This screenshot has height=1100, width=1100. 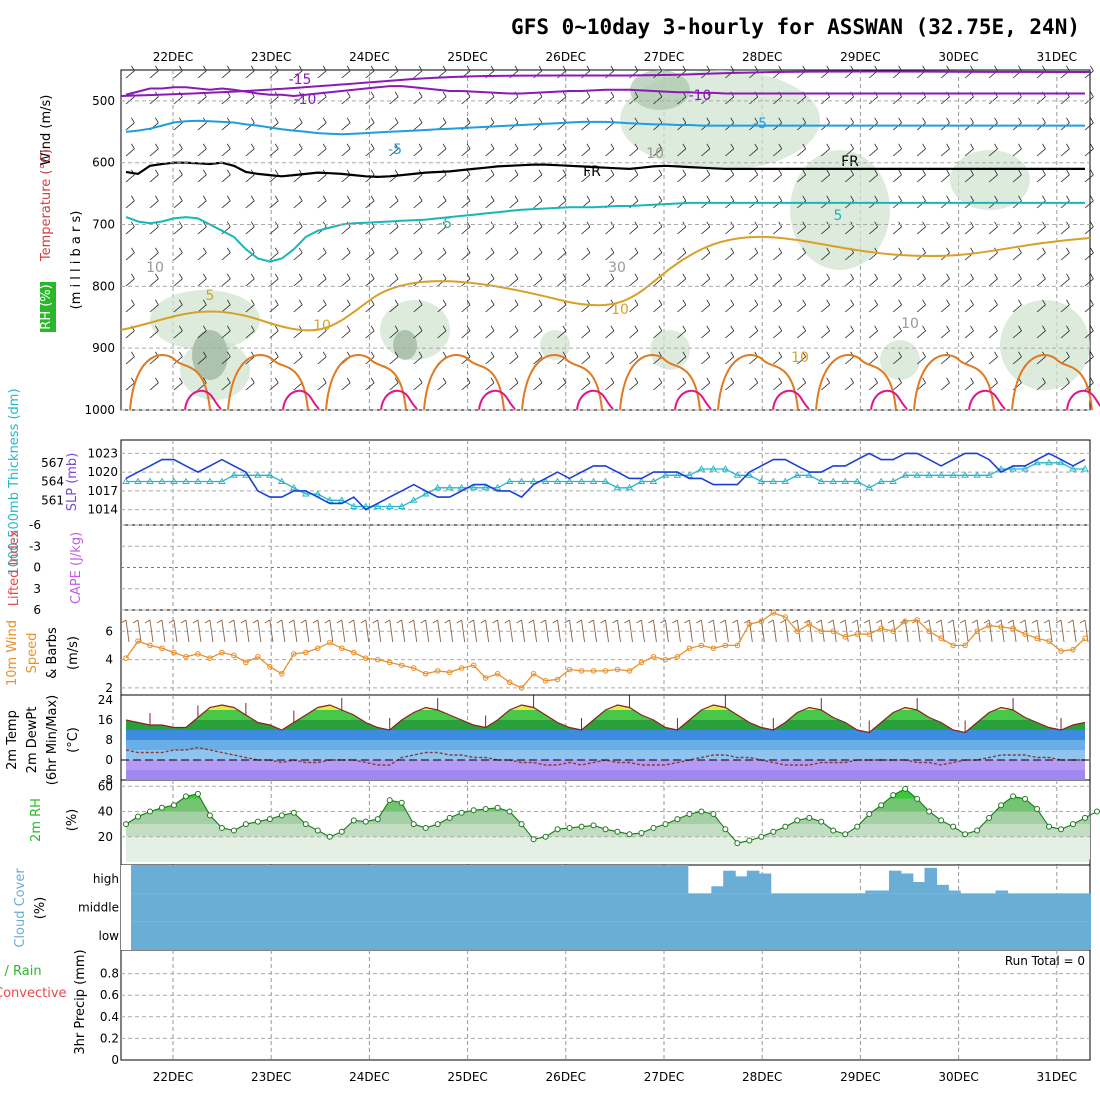 What do you see at coordinates (107, 780) in the screenshot?
I see `temp-tick-label: -8` at bounding box center [107, 780].